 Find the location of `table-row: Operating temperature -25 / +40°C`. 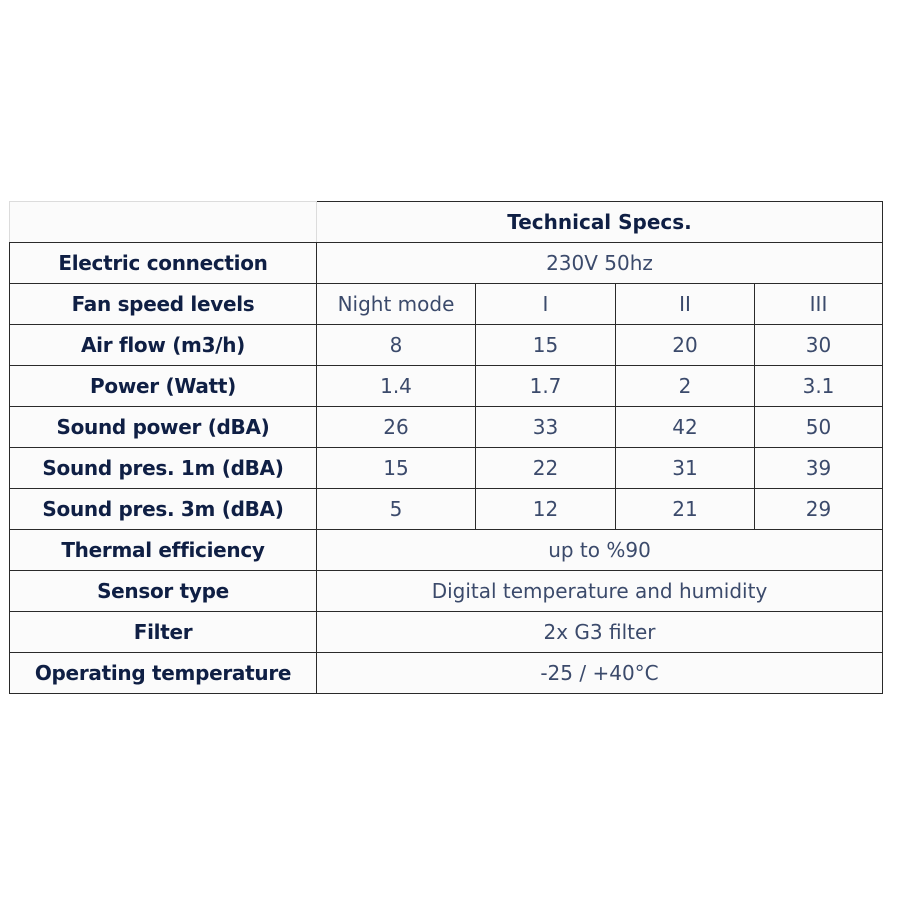

table-row: Operating temperature -25 / +40°C is located at coordinates (446, 673).